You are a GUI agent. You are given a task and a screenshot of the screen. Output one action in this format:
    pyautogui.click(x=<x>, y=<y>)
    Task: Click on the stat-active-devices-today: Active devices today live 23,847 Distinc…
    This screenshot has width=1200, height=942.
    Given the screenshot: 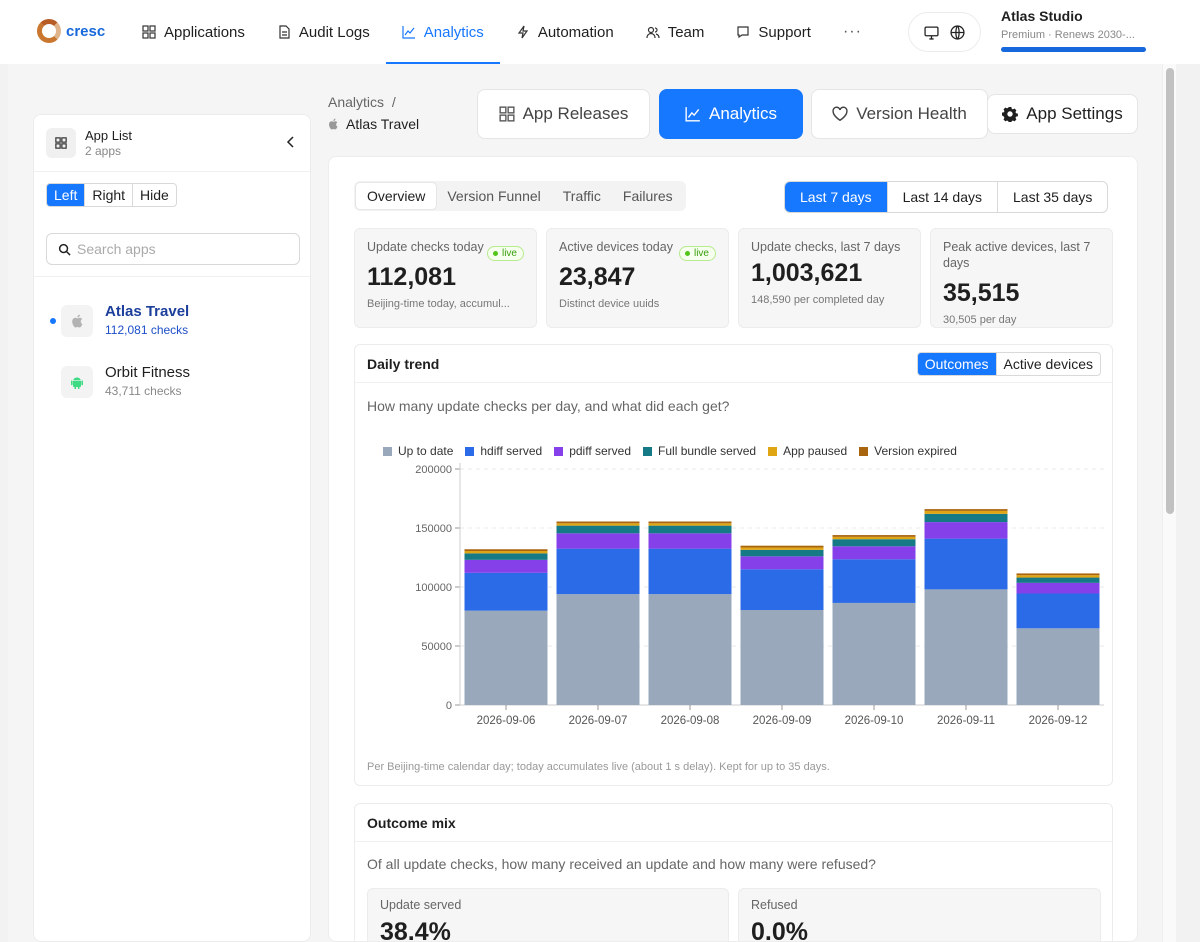 What is the action you would take?
    pyautogui.click(x=637, y=278)
    